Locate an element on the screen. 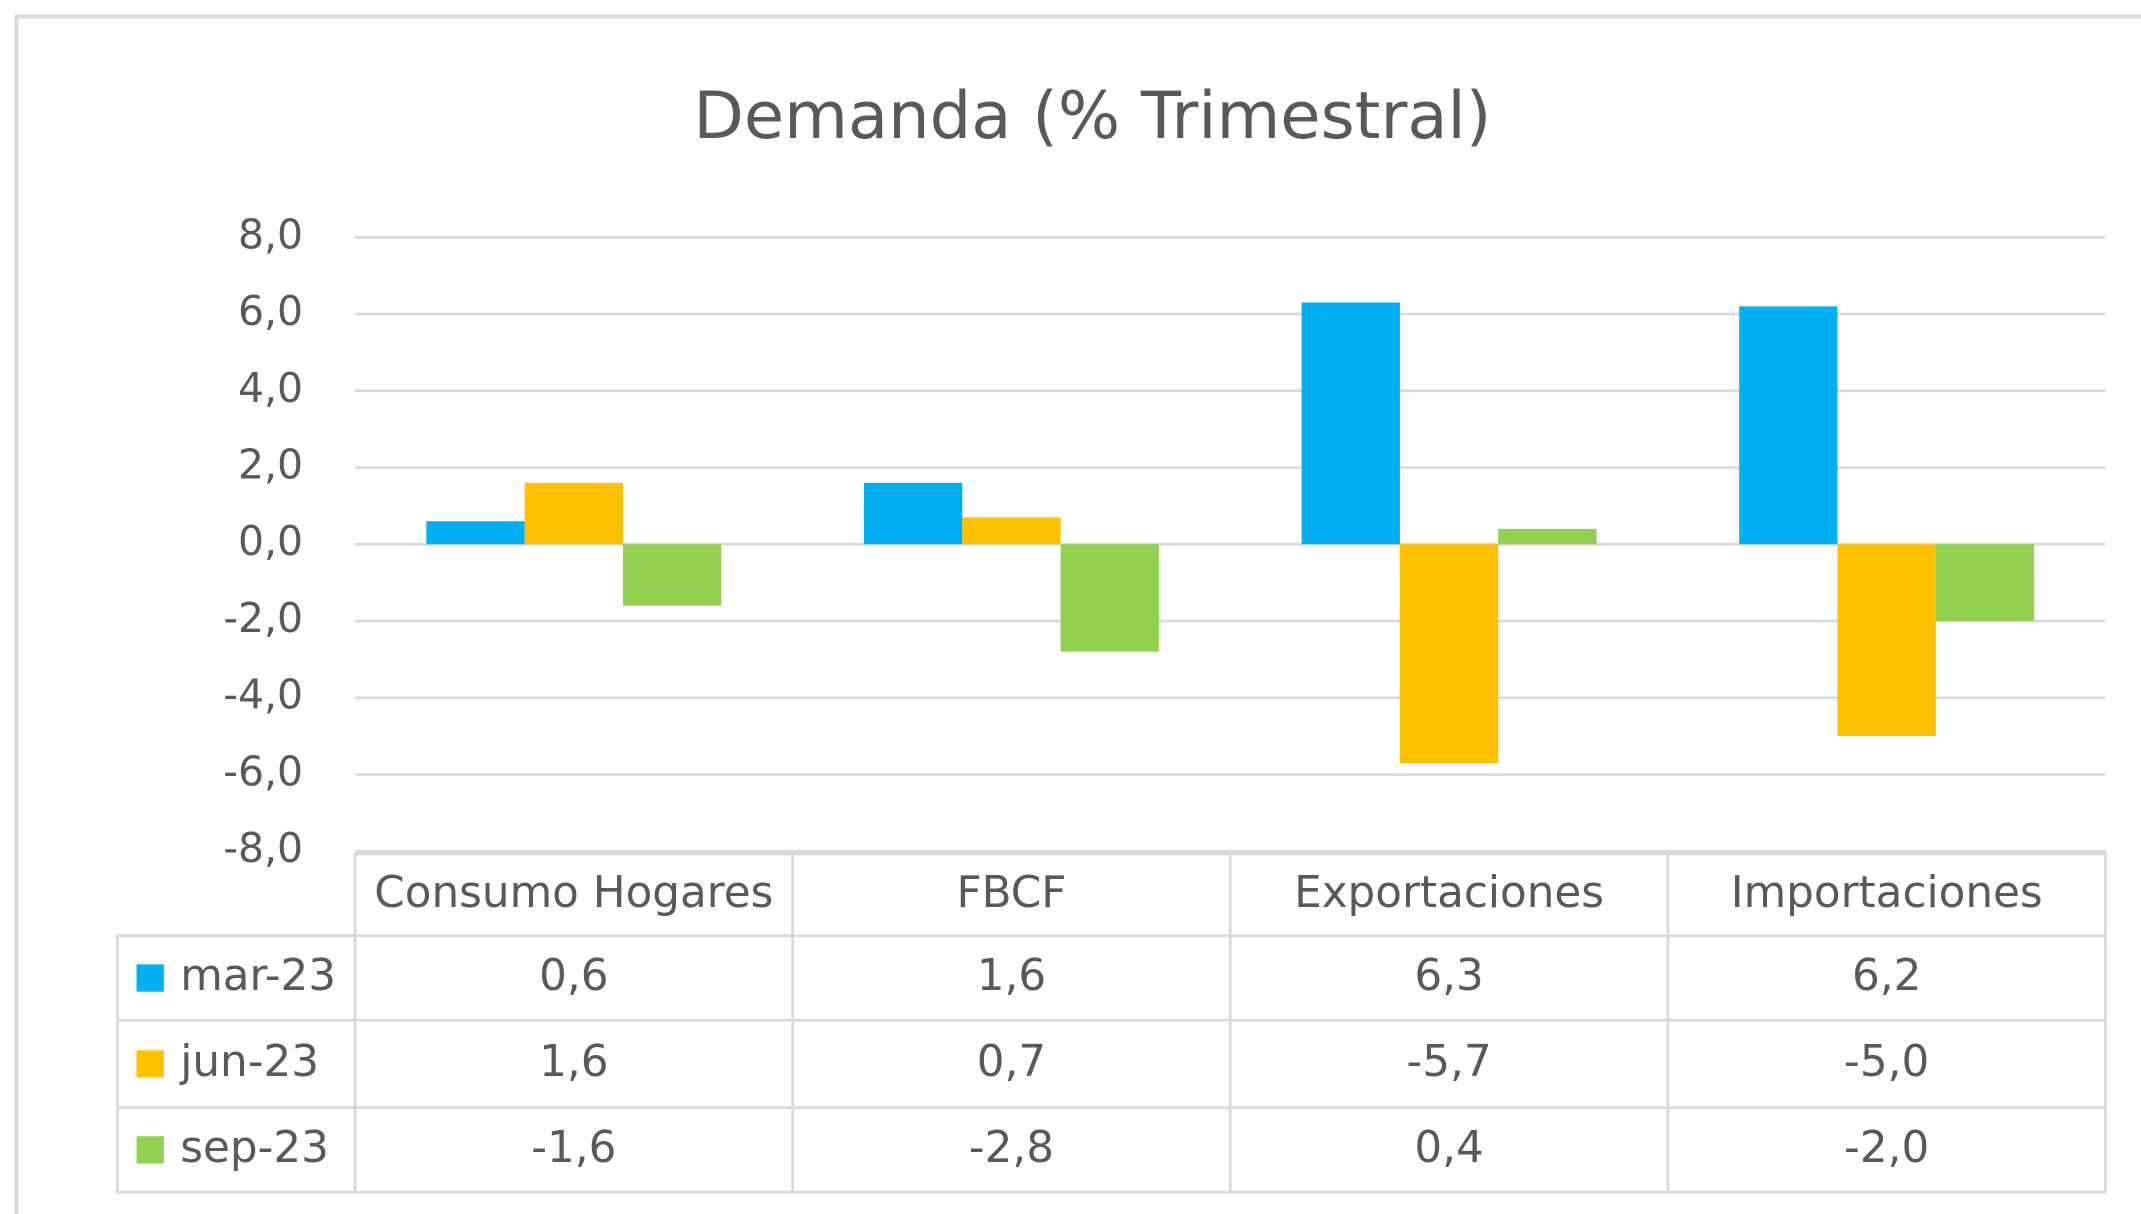 This screenshot has height=1214, width=2141. y-tick-label: 6,0 is located at coordinates (270, 311).